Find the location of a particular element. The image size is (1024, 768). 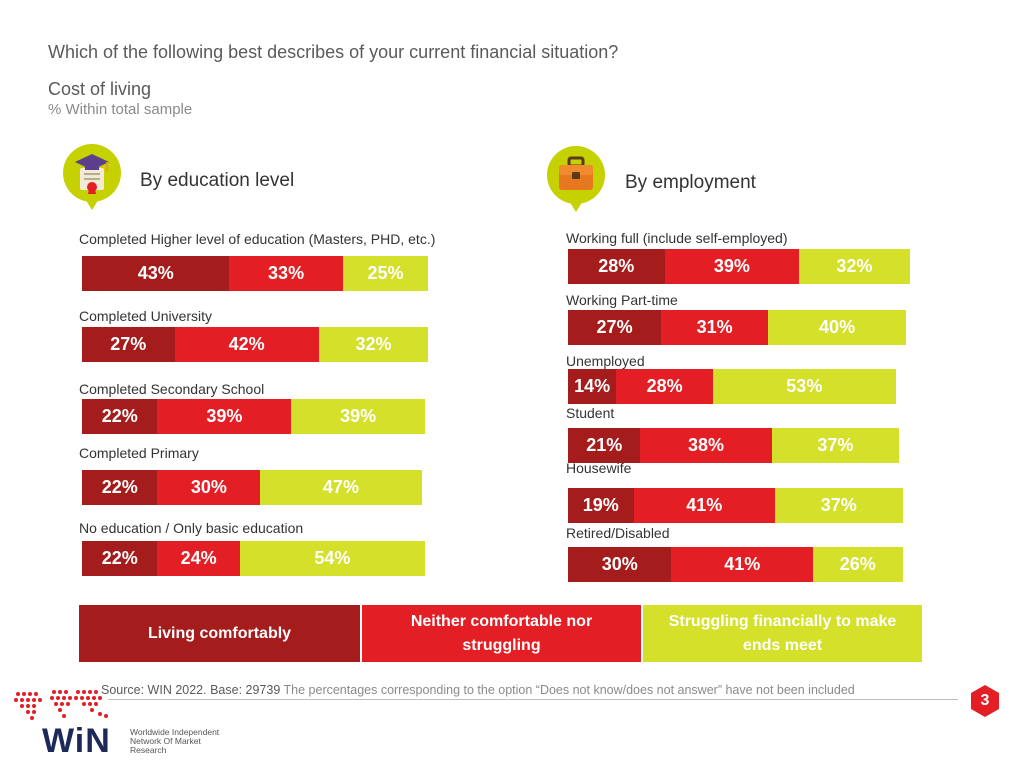

data-label: 14% is located at coordinates (592, 386).